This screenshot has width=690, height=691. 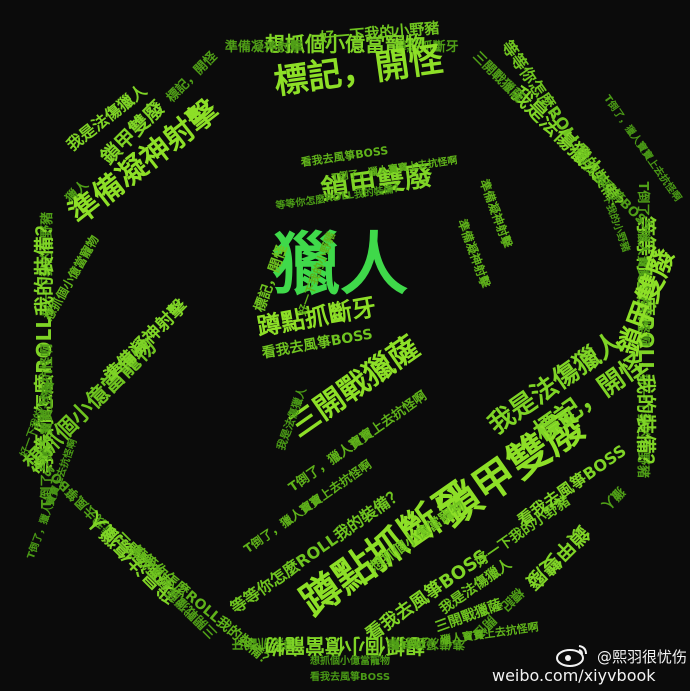 I want to click on watermark-handle: @熙羽很忧伤, so click(x=642, y=657).